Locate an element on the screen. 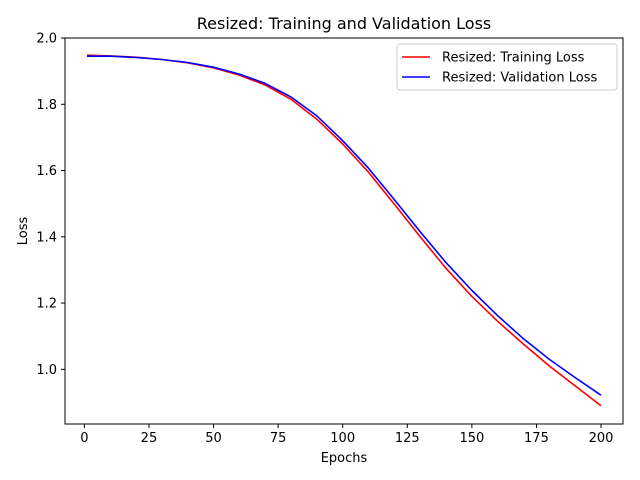  legend-label: Resized: Validation Loss is located at coordinates (519, 78).